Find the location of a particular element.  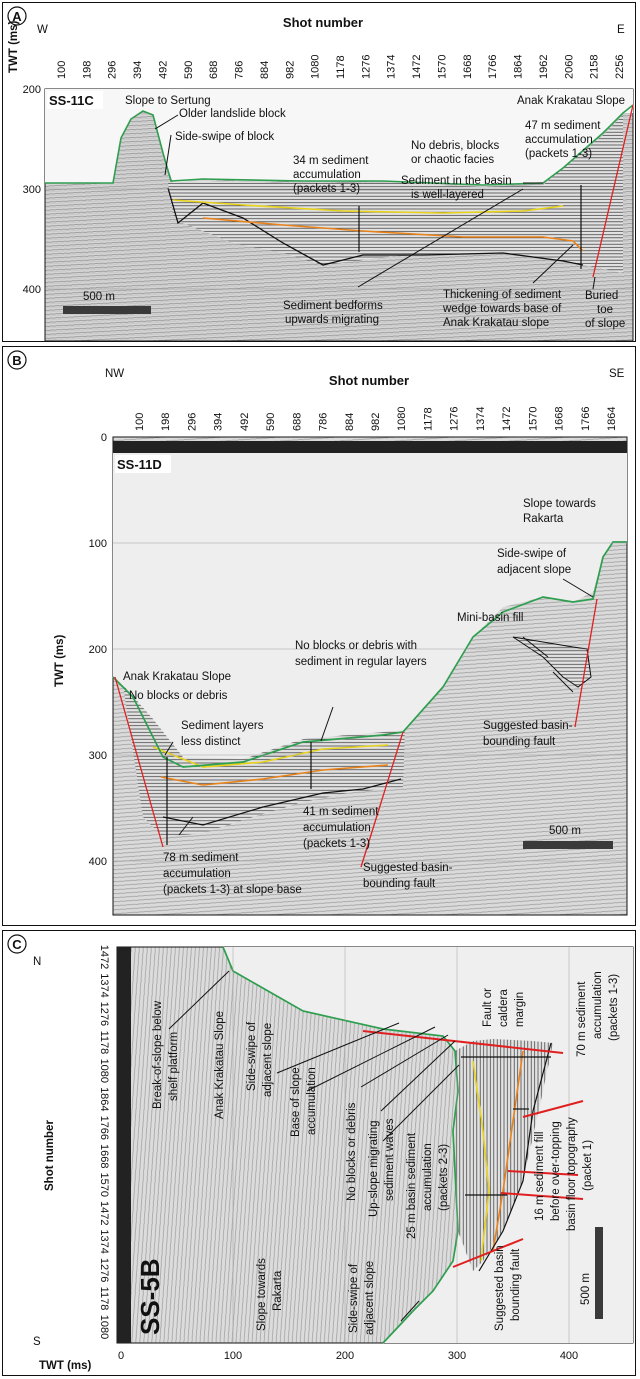

panel-c-arrows is located at coordinates (314, 1146).